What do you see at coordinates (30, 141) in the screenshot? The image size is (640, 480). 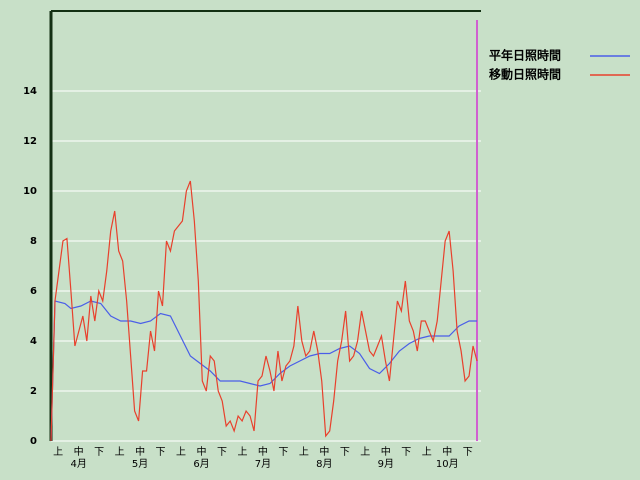 I see `y-tick-label: 12` at bounding box center [30, 141].